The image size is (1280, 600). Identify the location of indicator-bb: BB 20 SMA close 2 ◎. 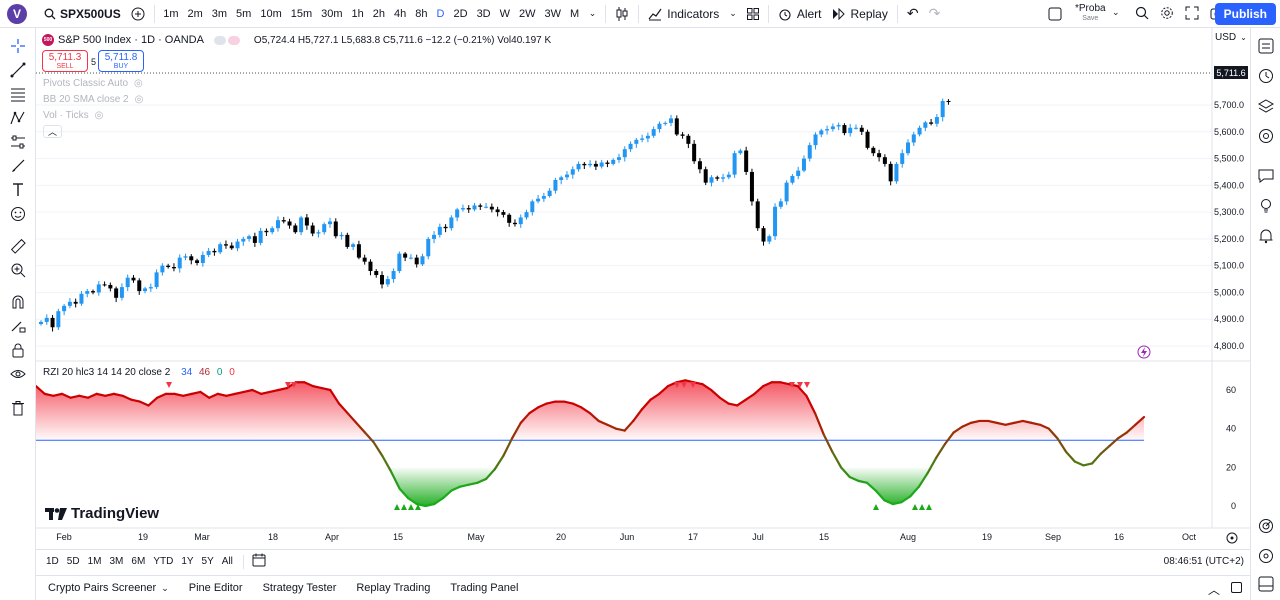
(93, 99).